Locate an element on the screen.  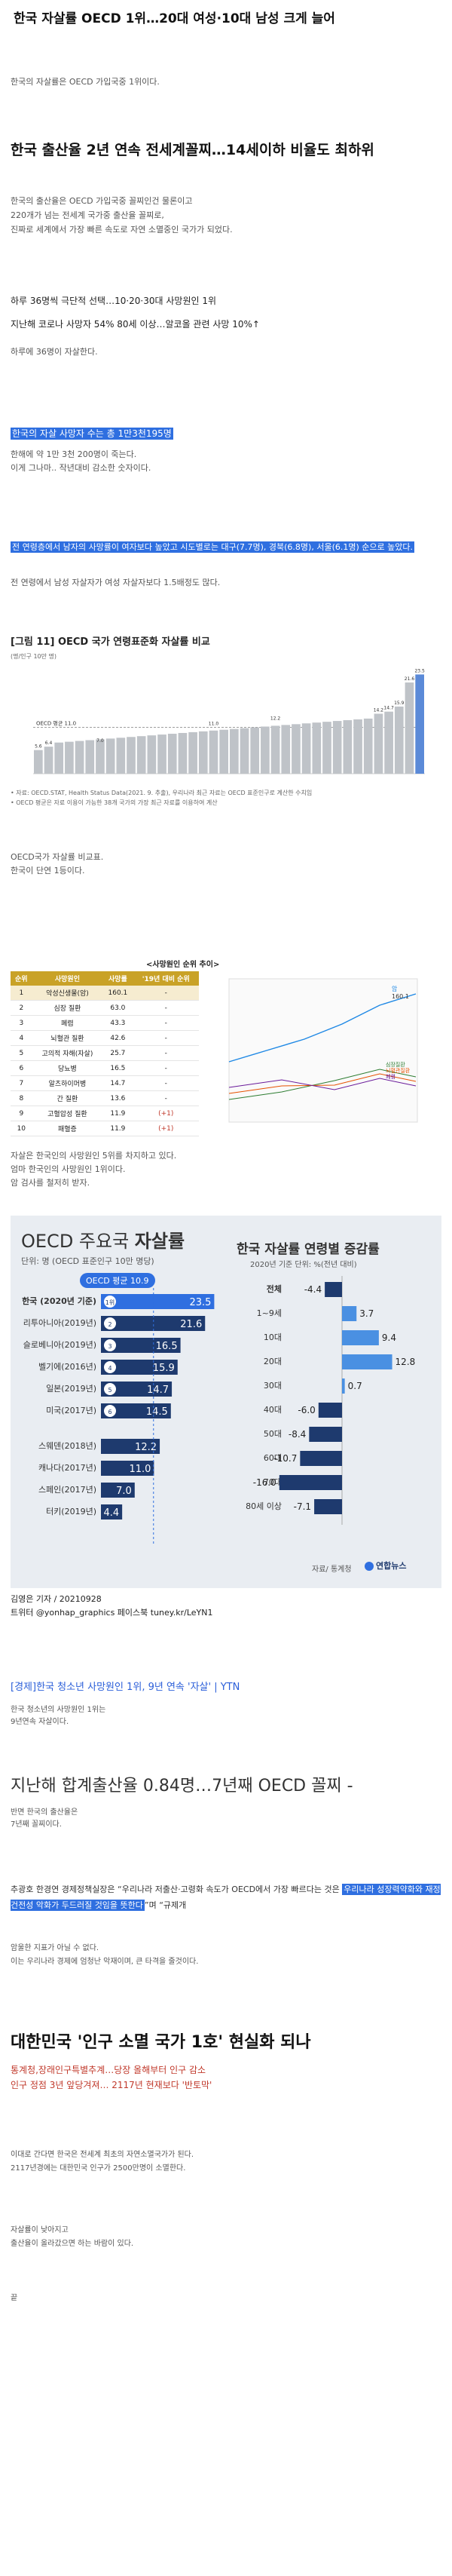
text-line: 엄마 한국인의 사망원인 1위이다. is located at coordinates (68, 1169).